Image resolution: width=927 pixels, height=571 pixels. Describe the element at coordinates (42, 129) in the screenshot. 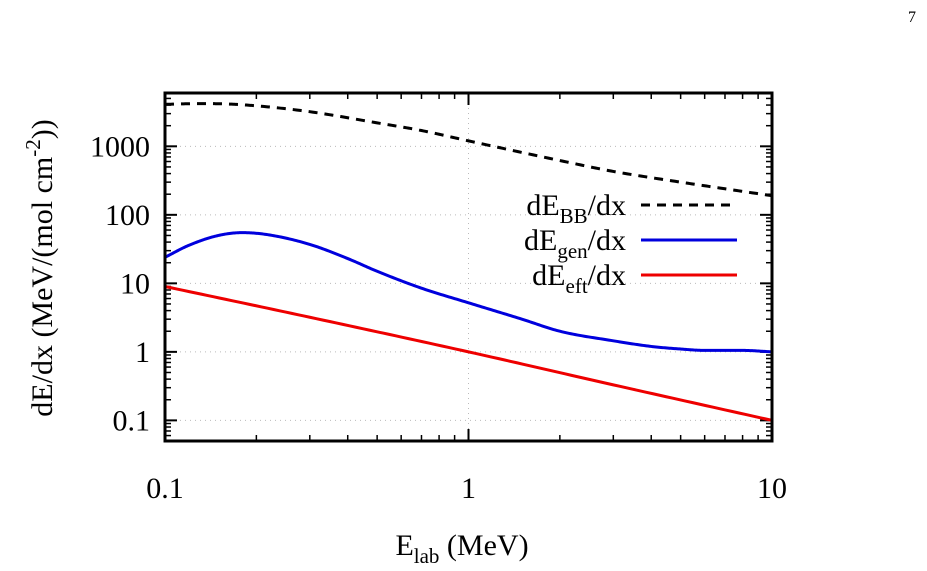

I see `y-axis-label-post: ))` at that location.